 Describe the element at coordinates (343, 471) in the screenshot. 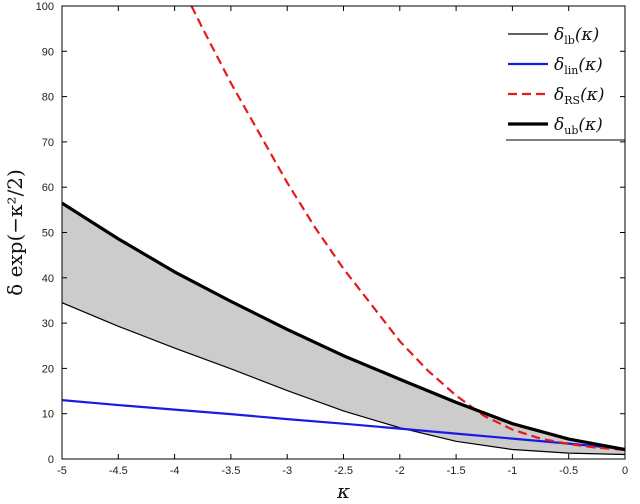

I see `x-tick-label: -2.5` at that location.